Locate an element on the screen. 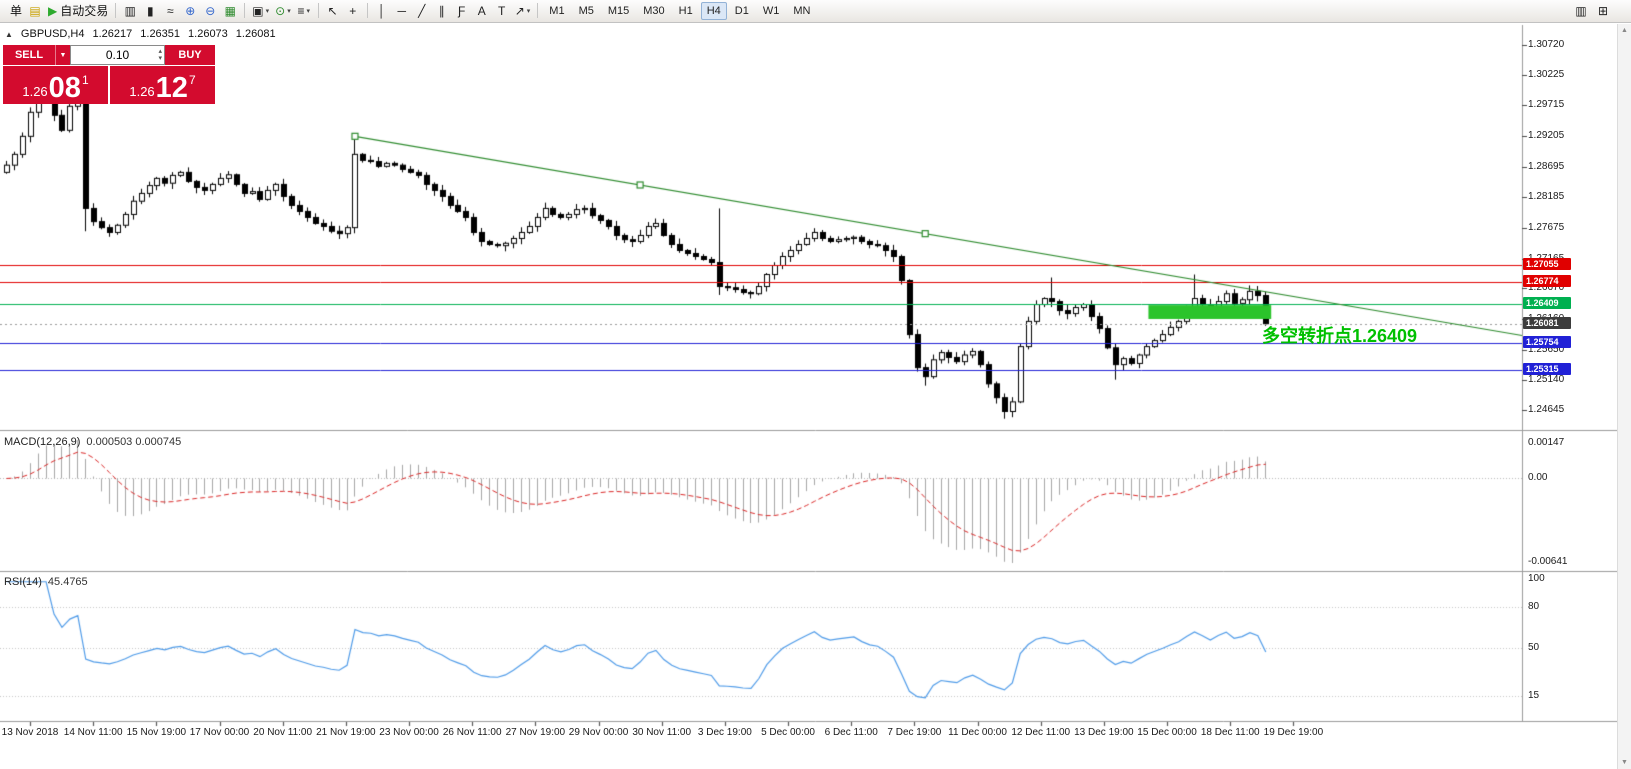 The width and height of the screenshot is (1631, 769). sell-button: SELL is located at coordinates (29, 55).